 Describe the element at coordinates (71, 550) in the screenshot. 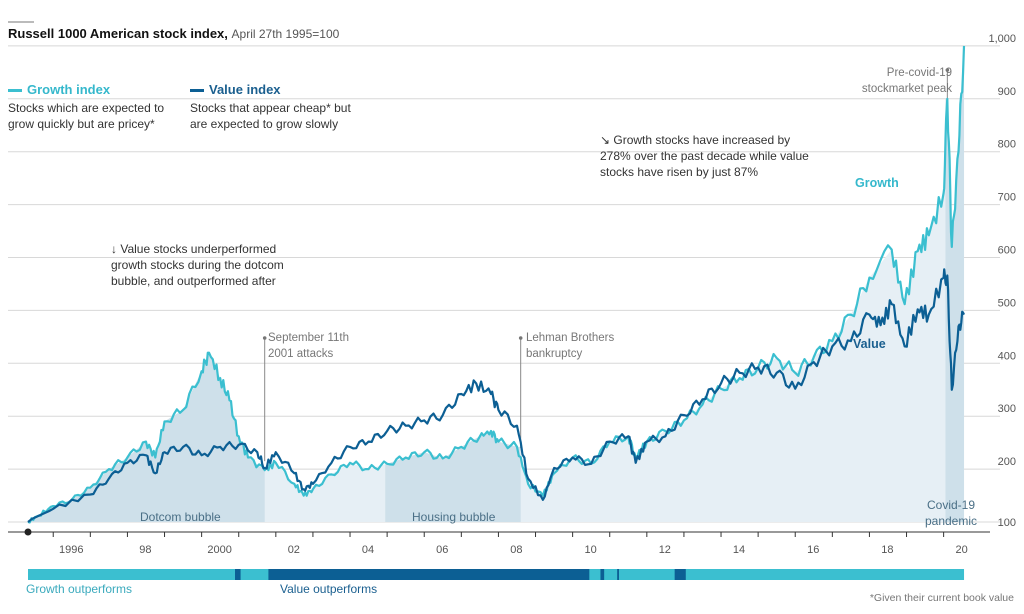

I see `x-tick-label: 1996` at that location.